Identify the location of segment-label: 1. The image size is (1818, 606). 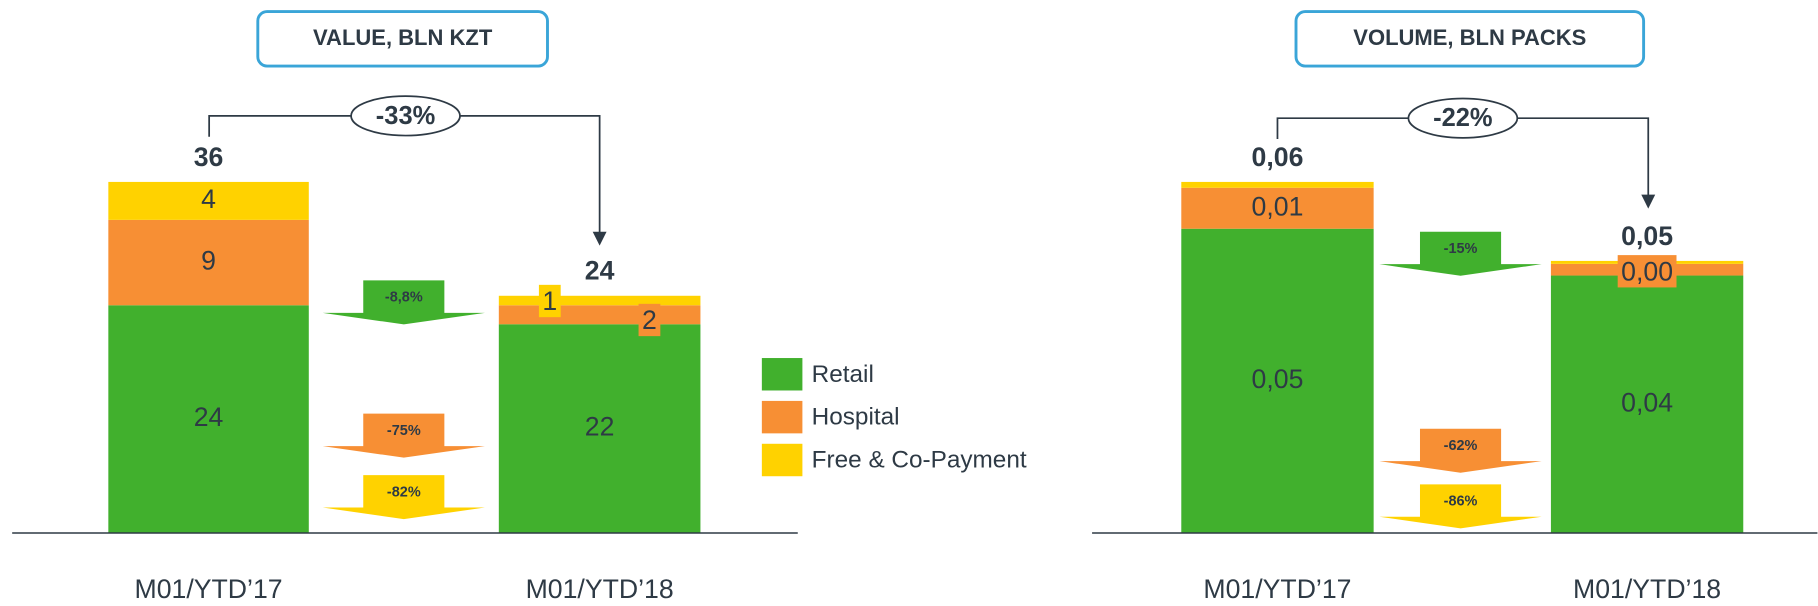
(549, 301).